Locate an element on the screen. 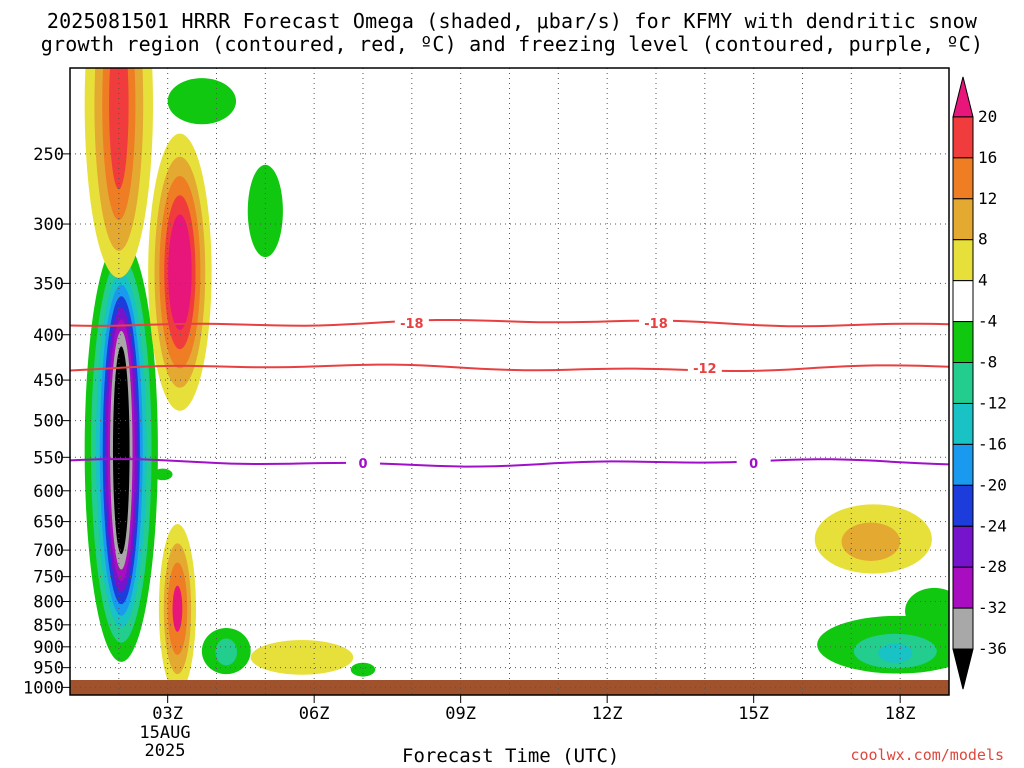 Image resolution: width=1024 pixels, height=768 pixels. y-tick-label-950: 950 is located at coordinates (48, 669).